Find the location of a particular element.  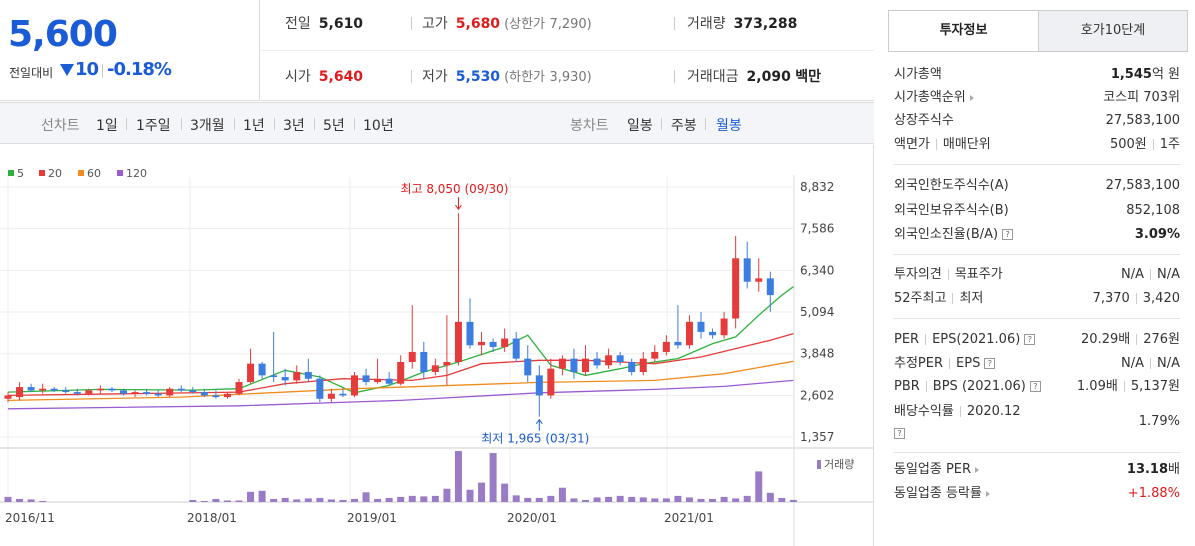

x-tick-label: 2018/01 is located at coordinates (212, 518).